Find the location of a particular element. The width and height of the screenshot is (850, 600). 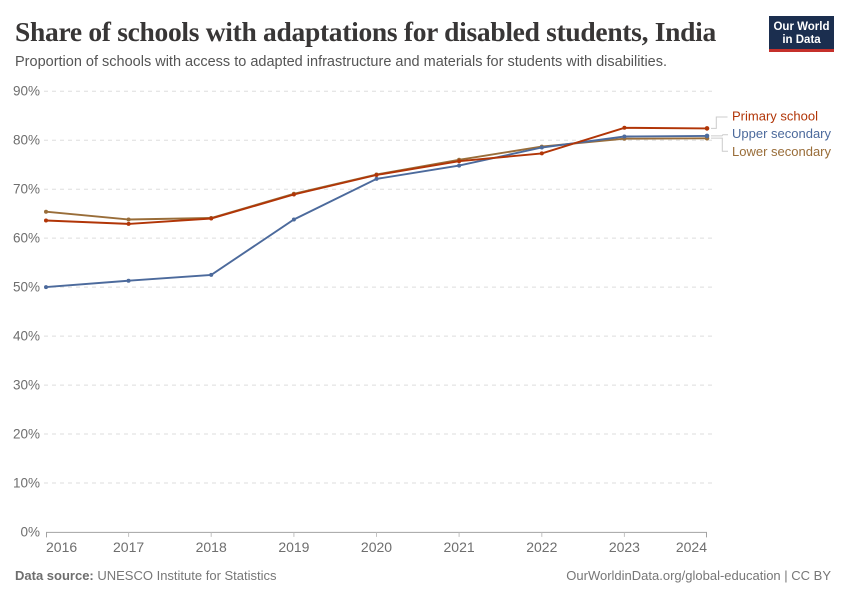

svg-text: 2022 is located at coordinates (541, 547).